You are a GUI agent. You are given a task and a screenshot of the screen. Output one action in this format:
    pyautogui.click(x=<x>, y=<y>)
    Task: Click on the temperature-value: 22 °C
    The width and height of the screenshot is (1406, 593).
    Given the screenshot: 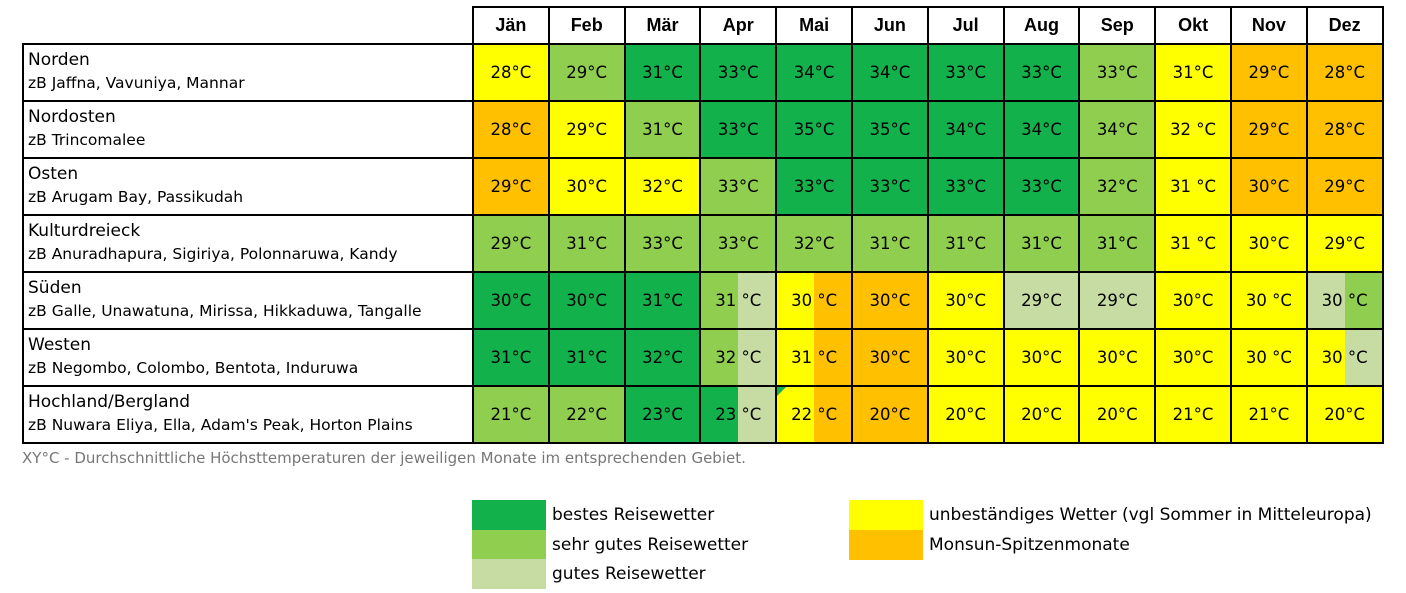 What is the action you would take?
    pyautogui.click(x=814, y=414)
    